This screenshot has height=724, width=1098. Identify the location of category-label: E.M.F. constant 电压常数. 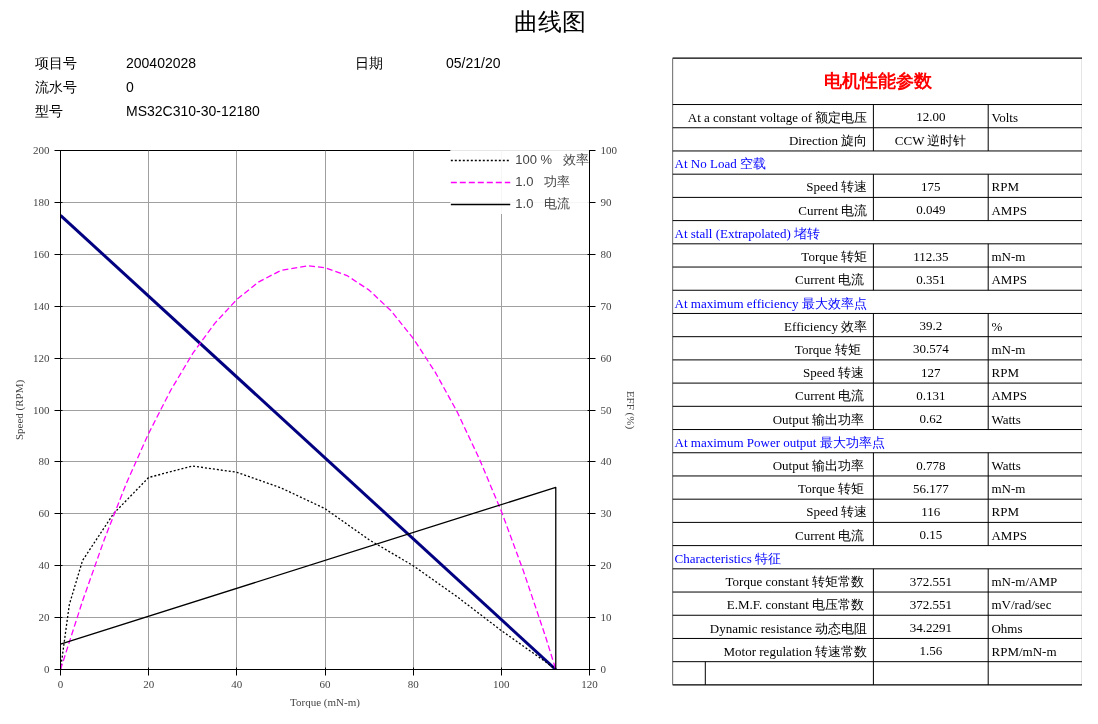
(795, 605).